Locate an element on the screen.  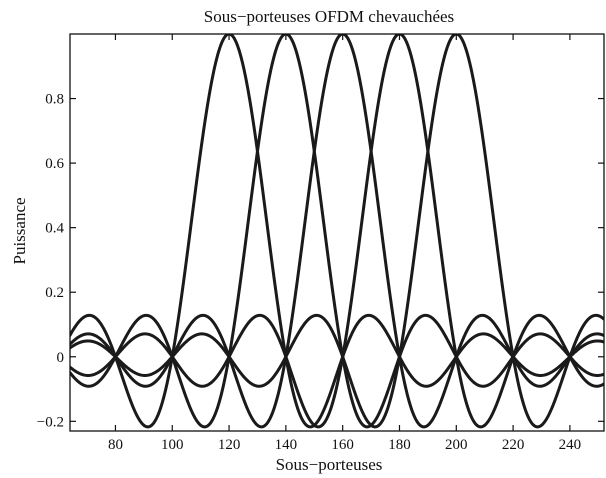
y-tick-label: 0.8 is located at coordinates (54, 100).